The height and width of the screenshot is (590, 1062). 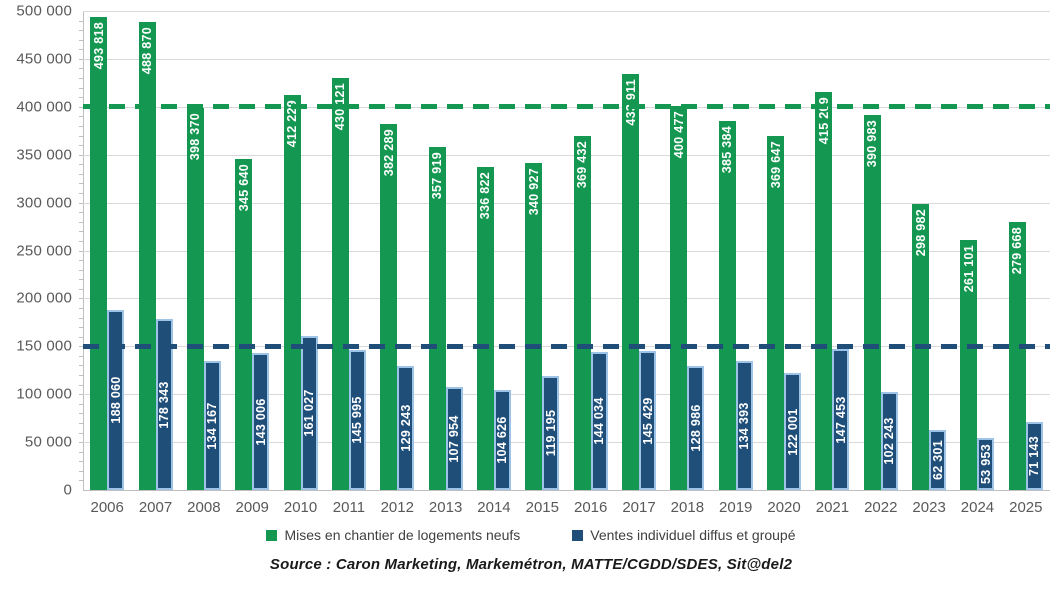 I want to click on legend-swatch-green, so click(x=272, y=535).